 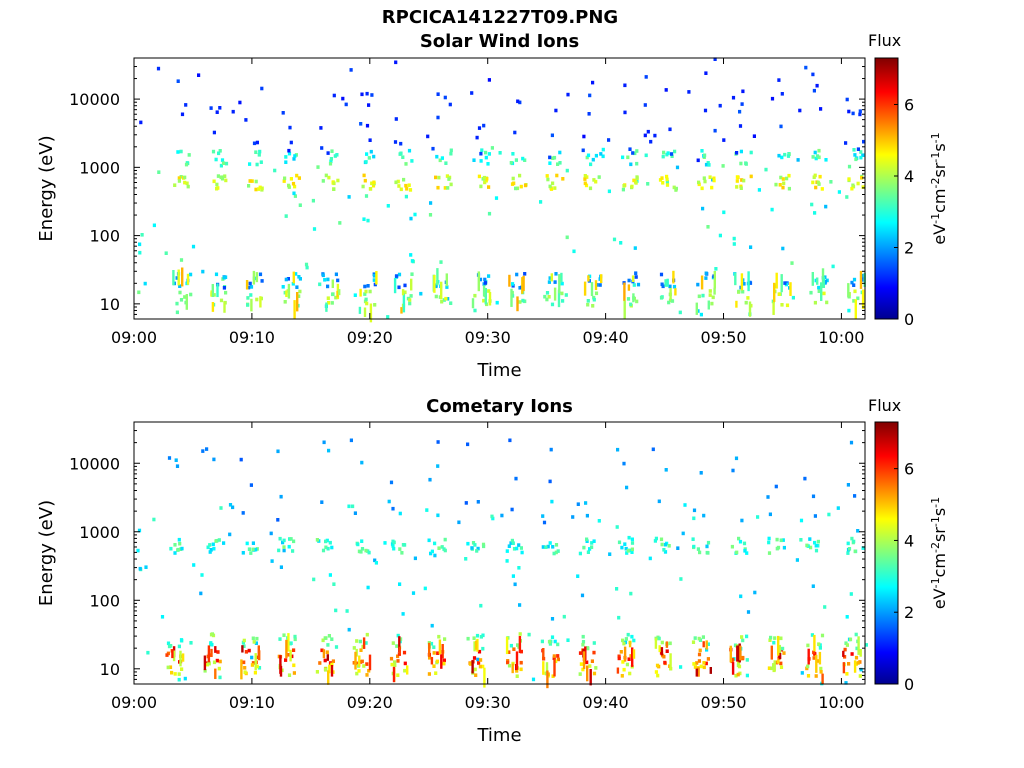 What do you see at coordinates (939, 553) in the screenshot?
I see `colorbar-units-label: eV-1cm-2sr-1s-1` at bounding box center [939, 553].